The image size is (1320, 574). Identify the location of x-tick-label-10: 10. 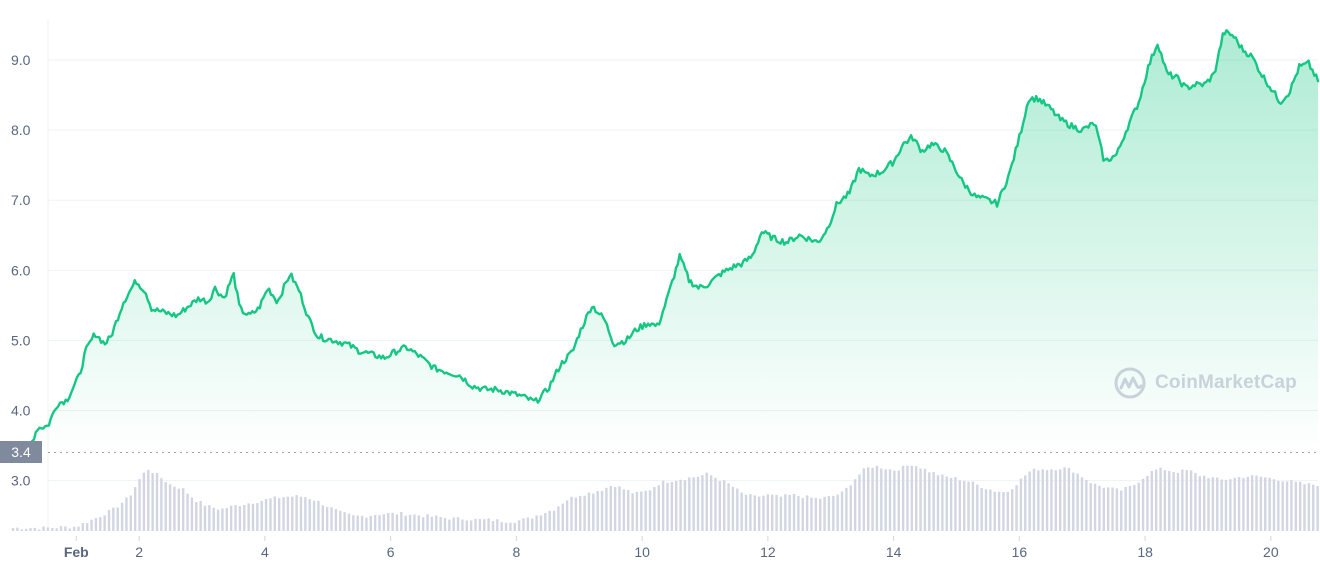
(642, 552).